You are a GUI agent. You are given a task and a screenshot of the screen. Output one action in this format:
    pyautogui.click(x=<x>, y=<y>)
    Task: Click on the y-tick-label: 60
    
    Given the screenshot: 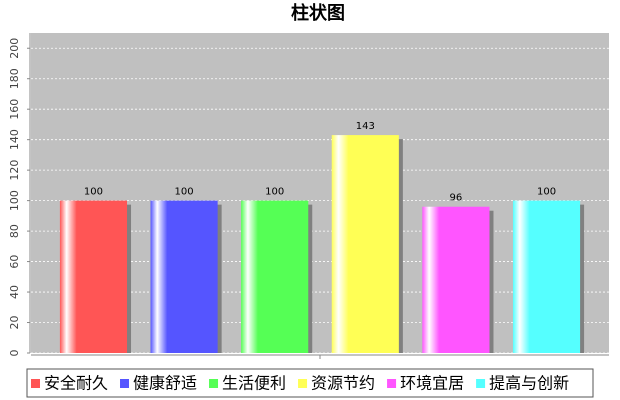 What is the action you would take?
    pyautogui.click(x=14, y=262)
    